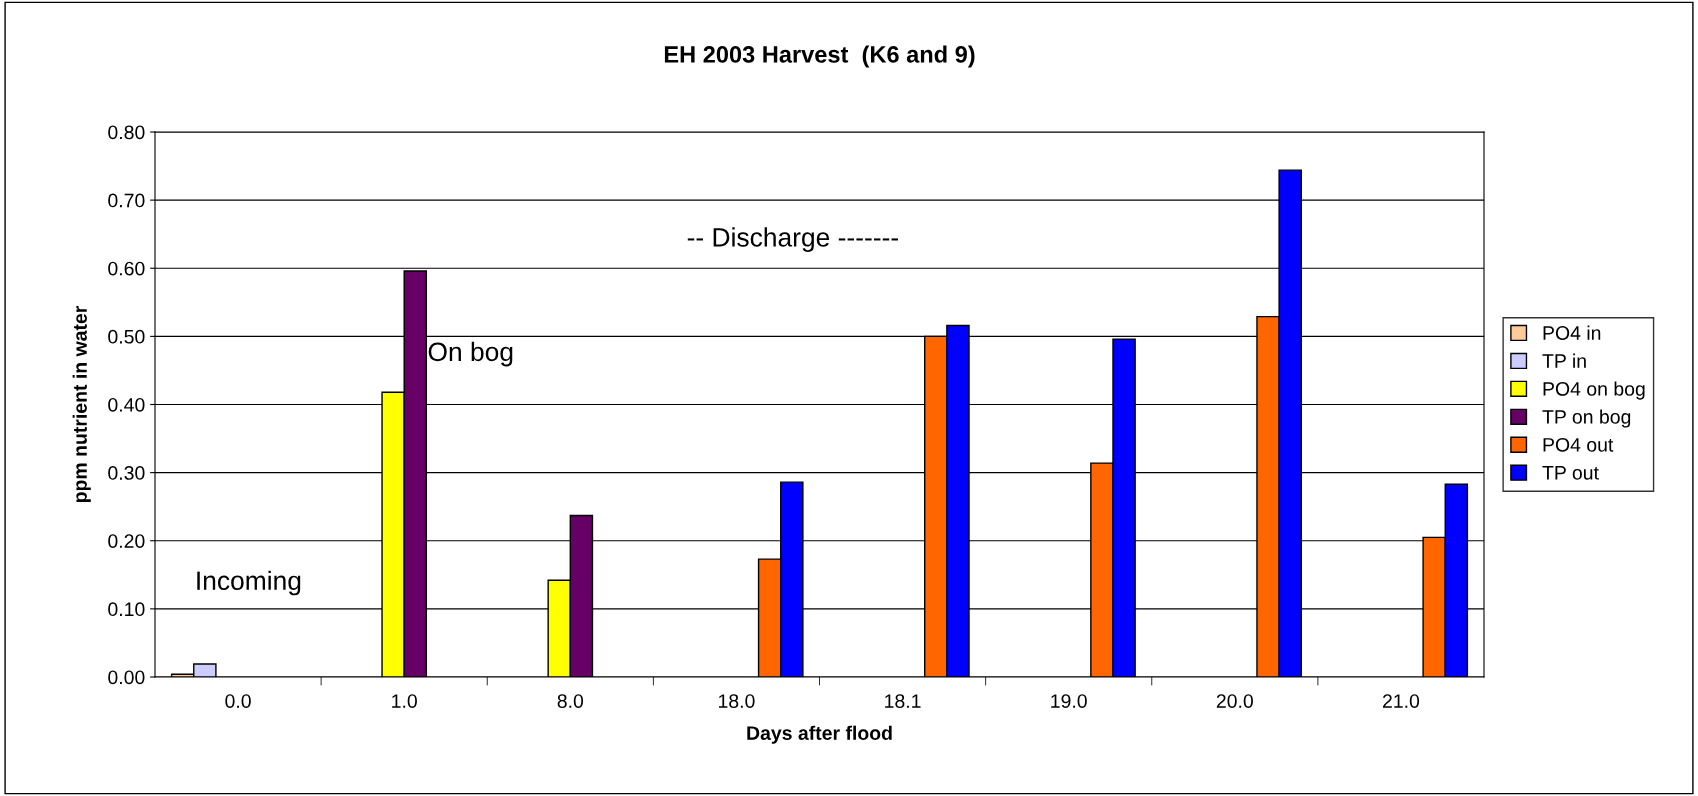 The width and height of the screenshot is (1698, 796). Describe the element at coordinates (126, 132) in the screenshot. I see `y-tick-label: 0.80` at that location.